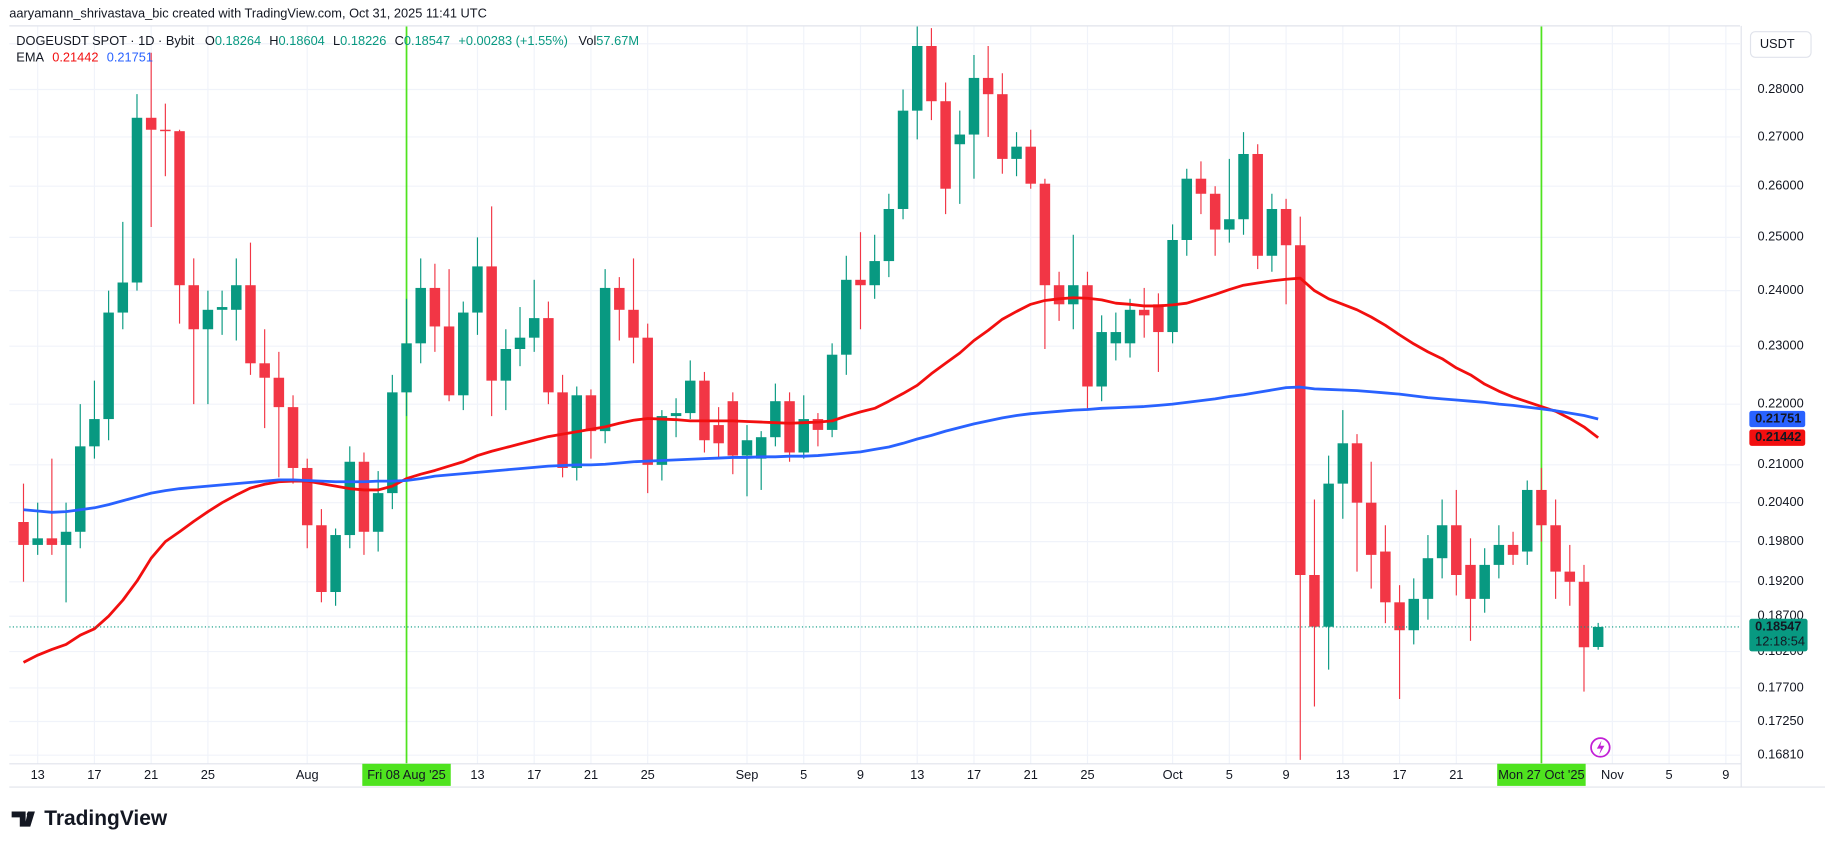 This screenshot has height=849, width=1825. I want to click on marker-label: Fri 08 Aug '25, so click(406, 774).